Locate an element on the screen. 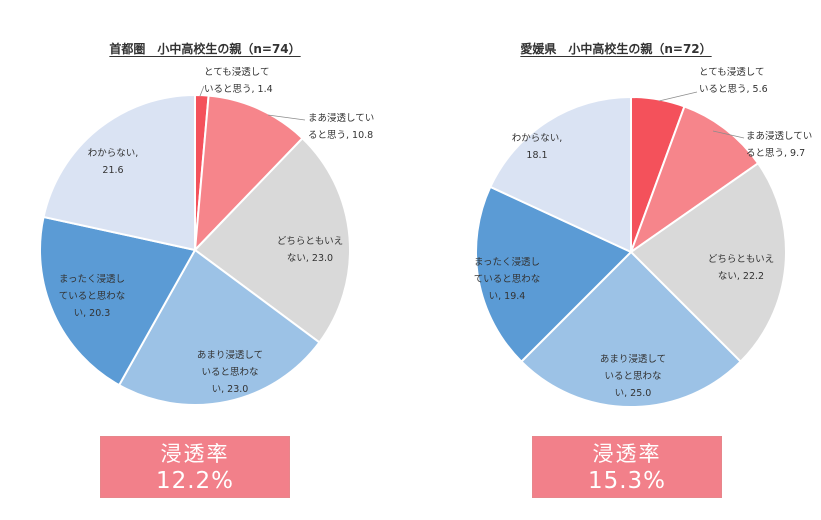  slice-label: とても浸透していると思う, 5.6 is located at coordinates (733, 81).